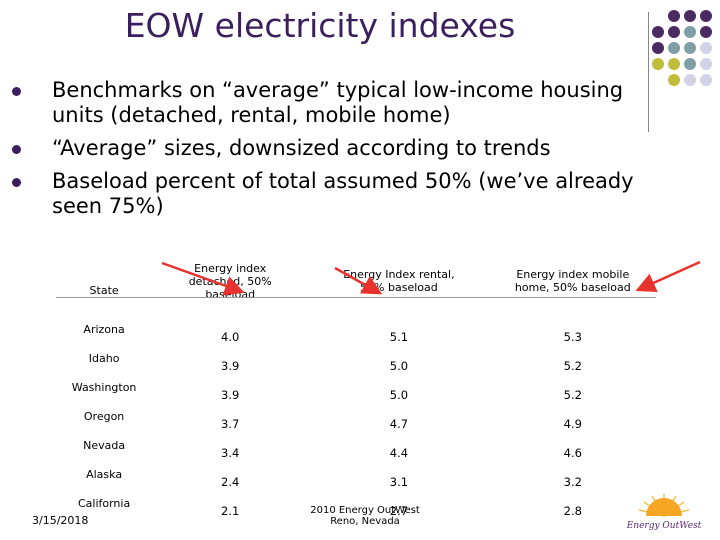 Image resolution: width=720 pixels, height=540 pixels. What do you see at coordinates (399, 337) in the screenshot?
I see `rental-value: 5.1` at bounding box center [399, 337].